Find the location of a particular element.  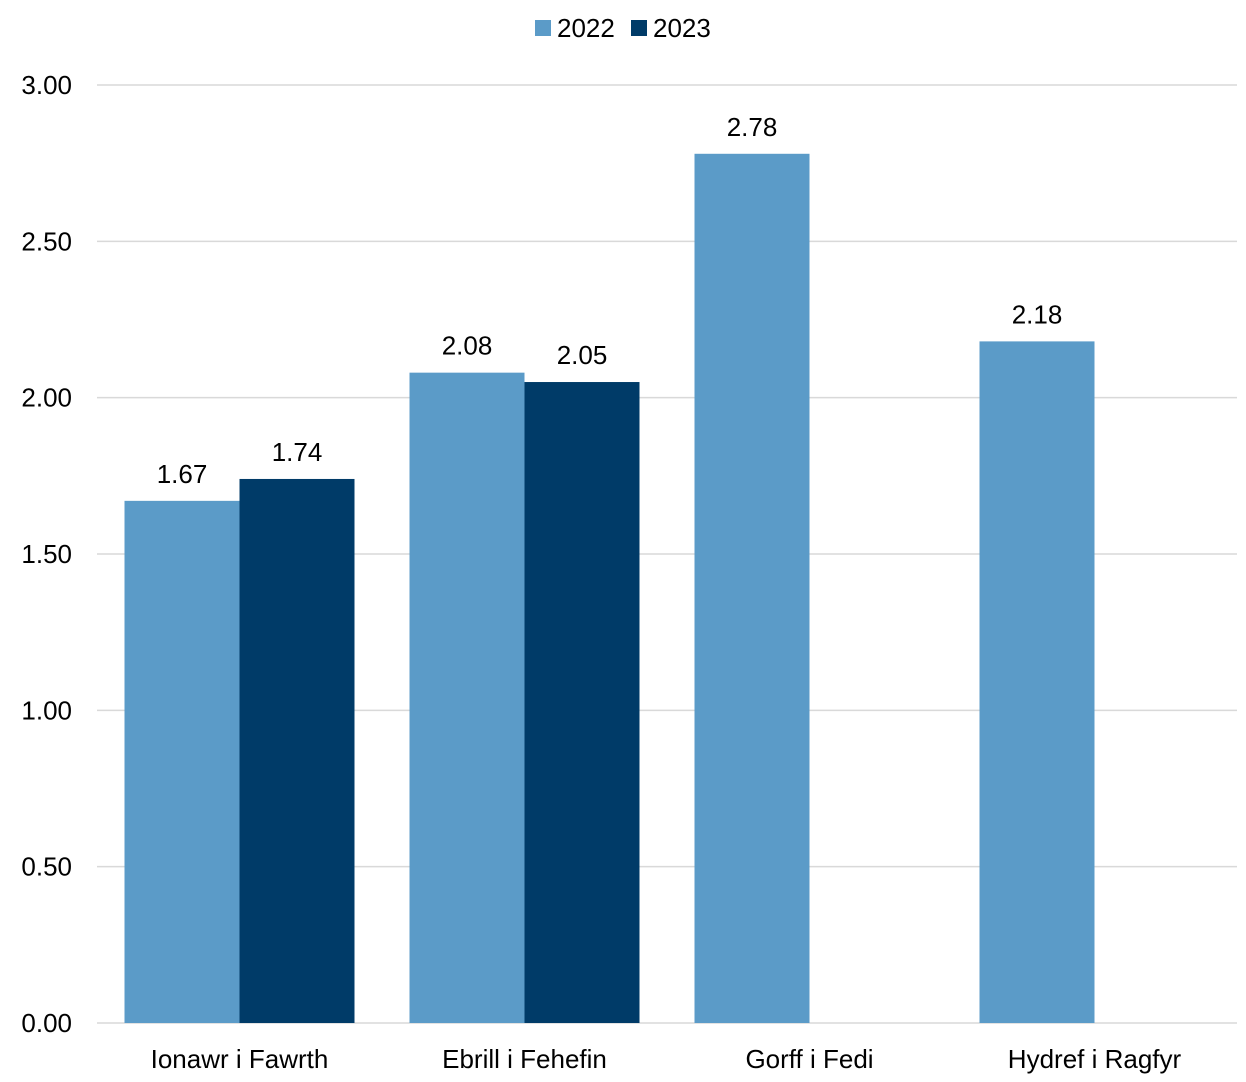

y-tick-label: 2.50 is located at coordinates (46, 241).